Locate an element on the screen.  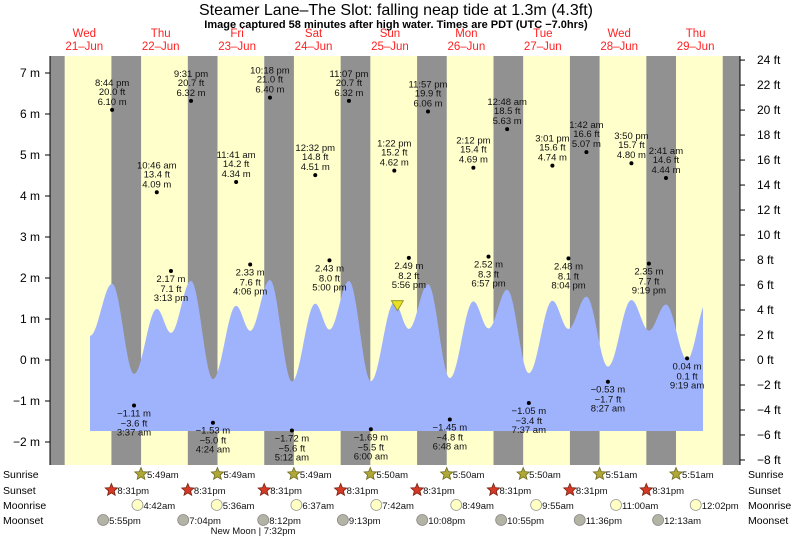
high-tide-time-label: 10:18 pm is located at coordinates (270, 71).